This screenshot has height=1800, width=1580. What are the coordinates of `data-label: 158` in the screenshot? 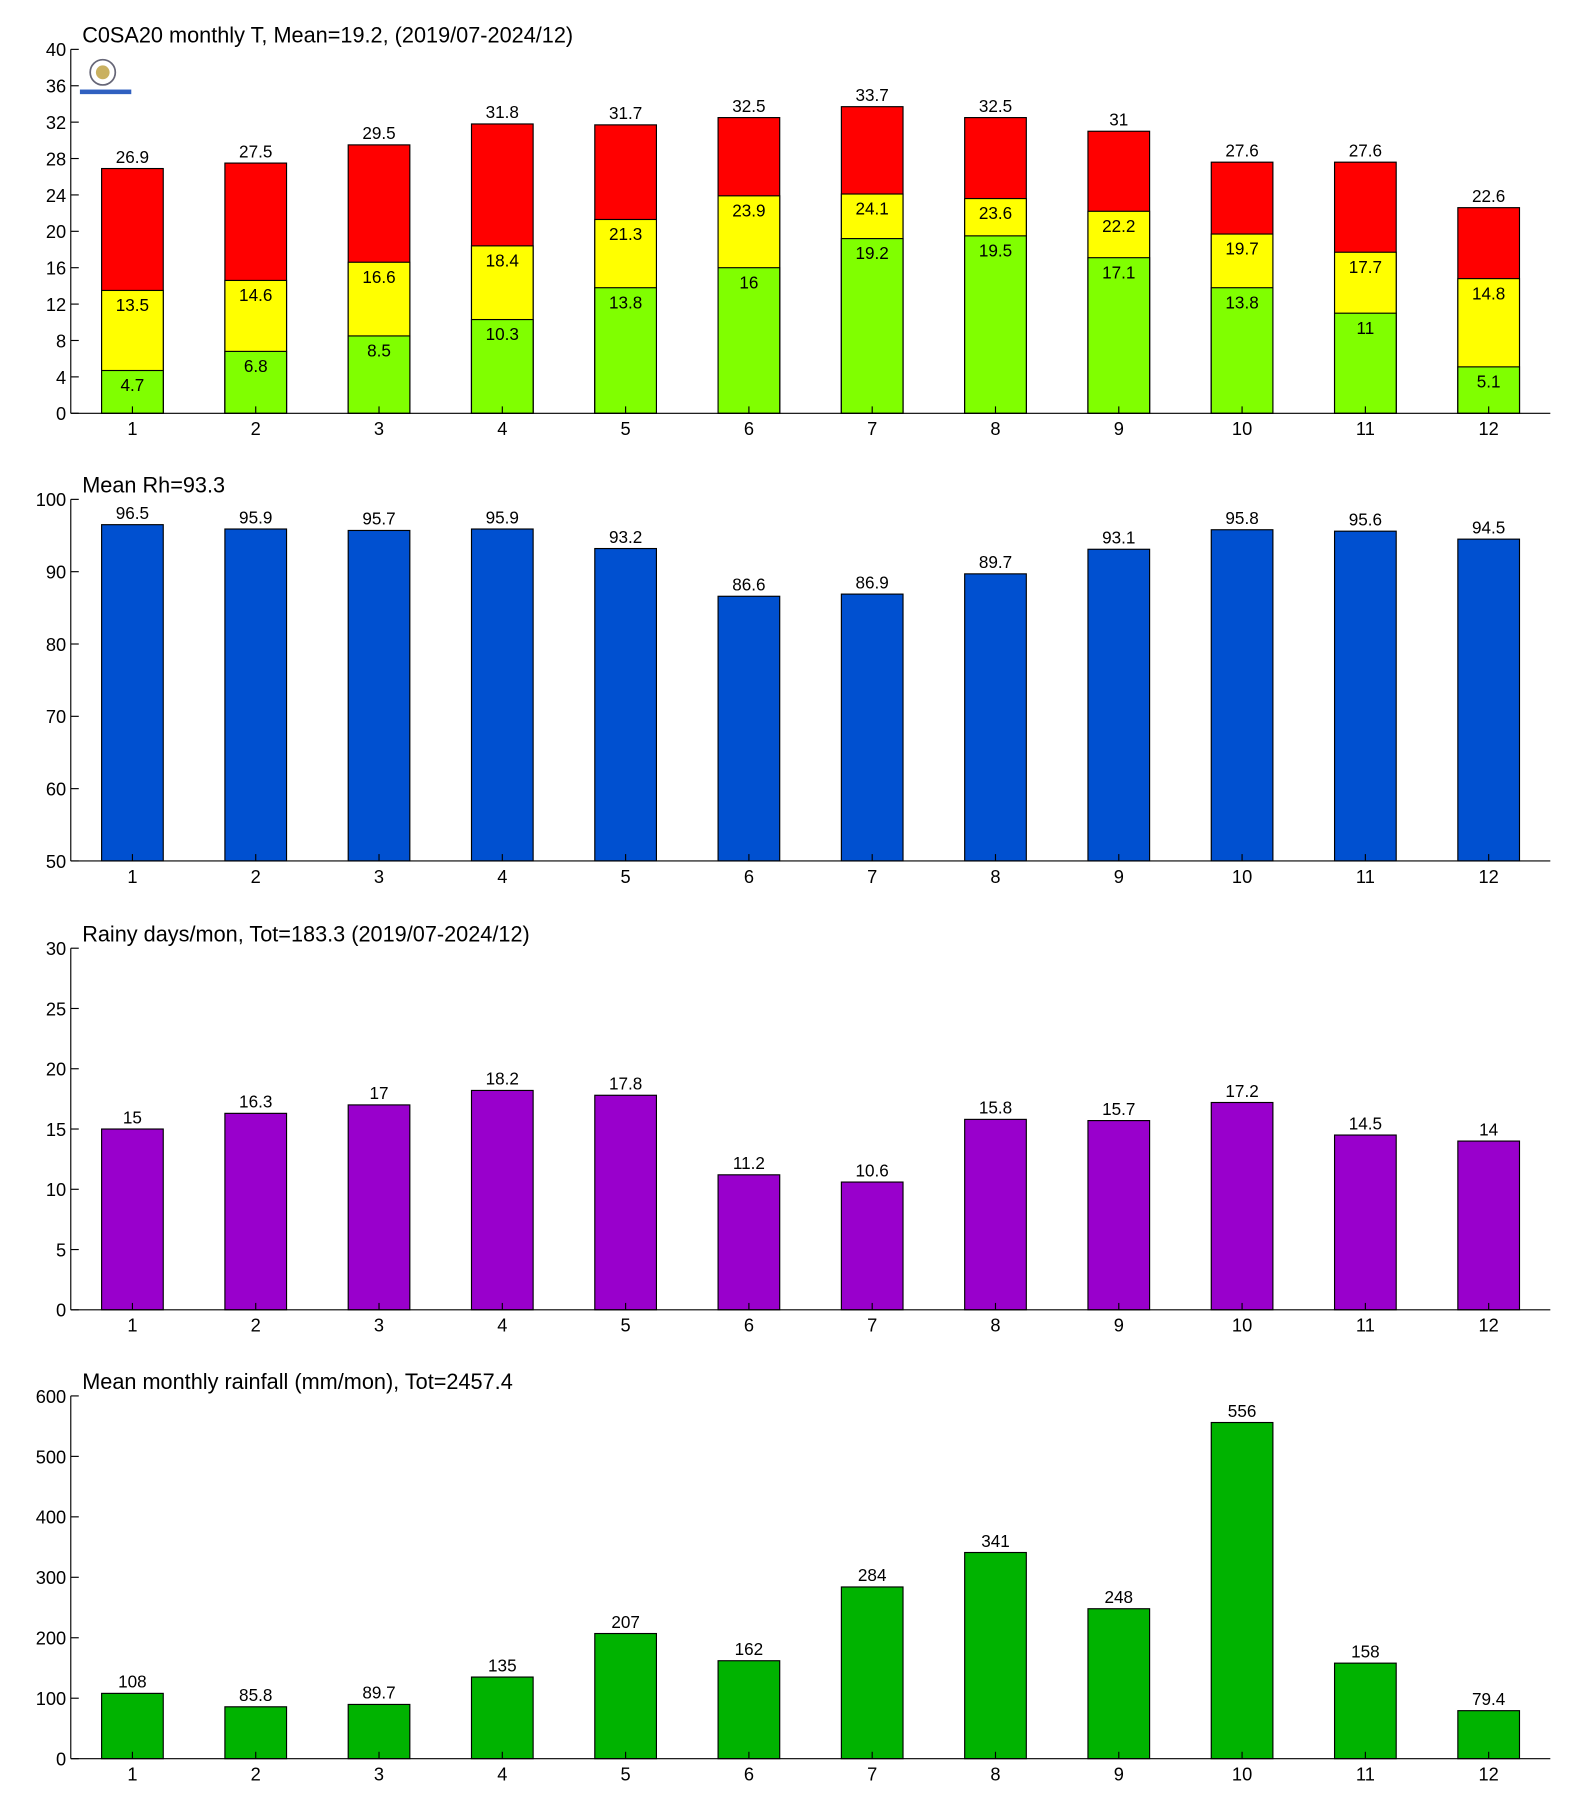 It's located at (1365, 1651).